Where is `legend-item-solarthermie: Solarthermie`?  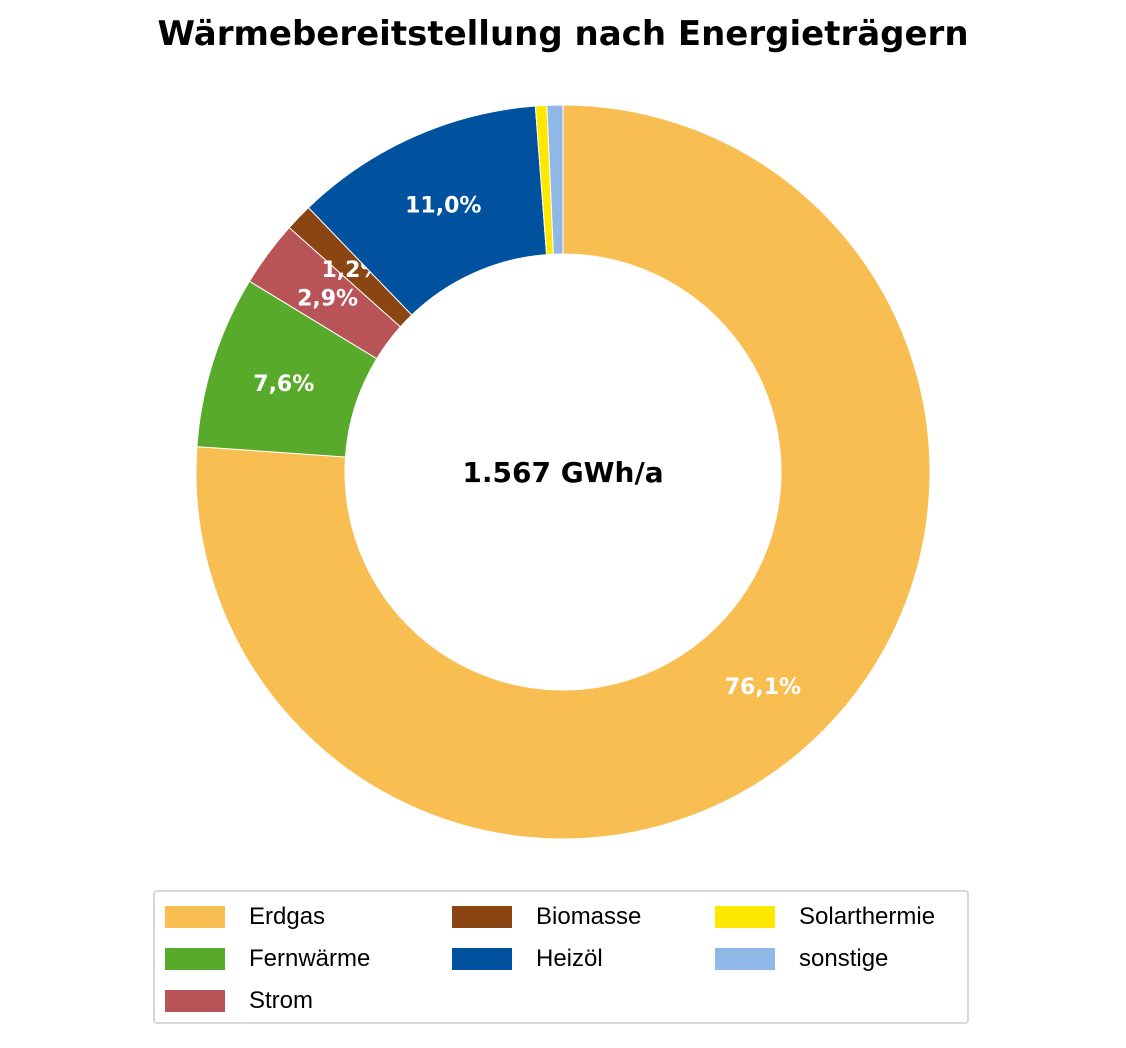
legend-item-solarthermie: Solarthermie is located at coordinates (825, 917).